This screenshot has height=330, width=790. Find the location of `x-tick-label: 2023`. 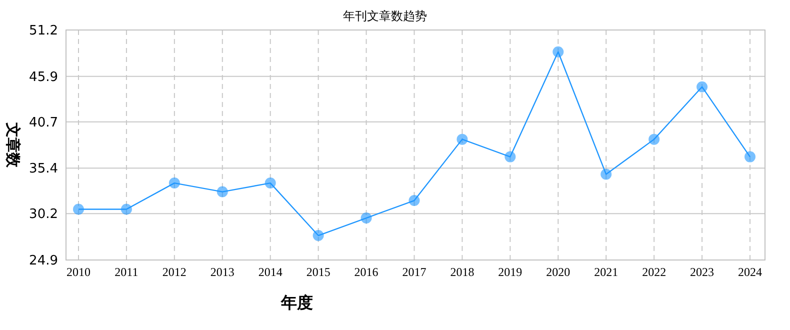

x-tick-label: 2023 is located at coordinates (702, 272).